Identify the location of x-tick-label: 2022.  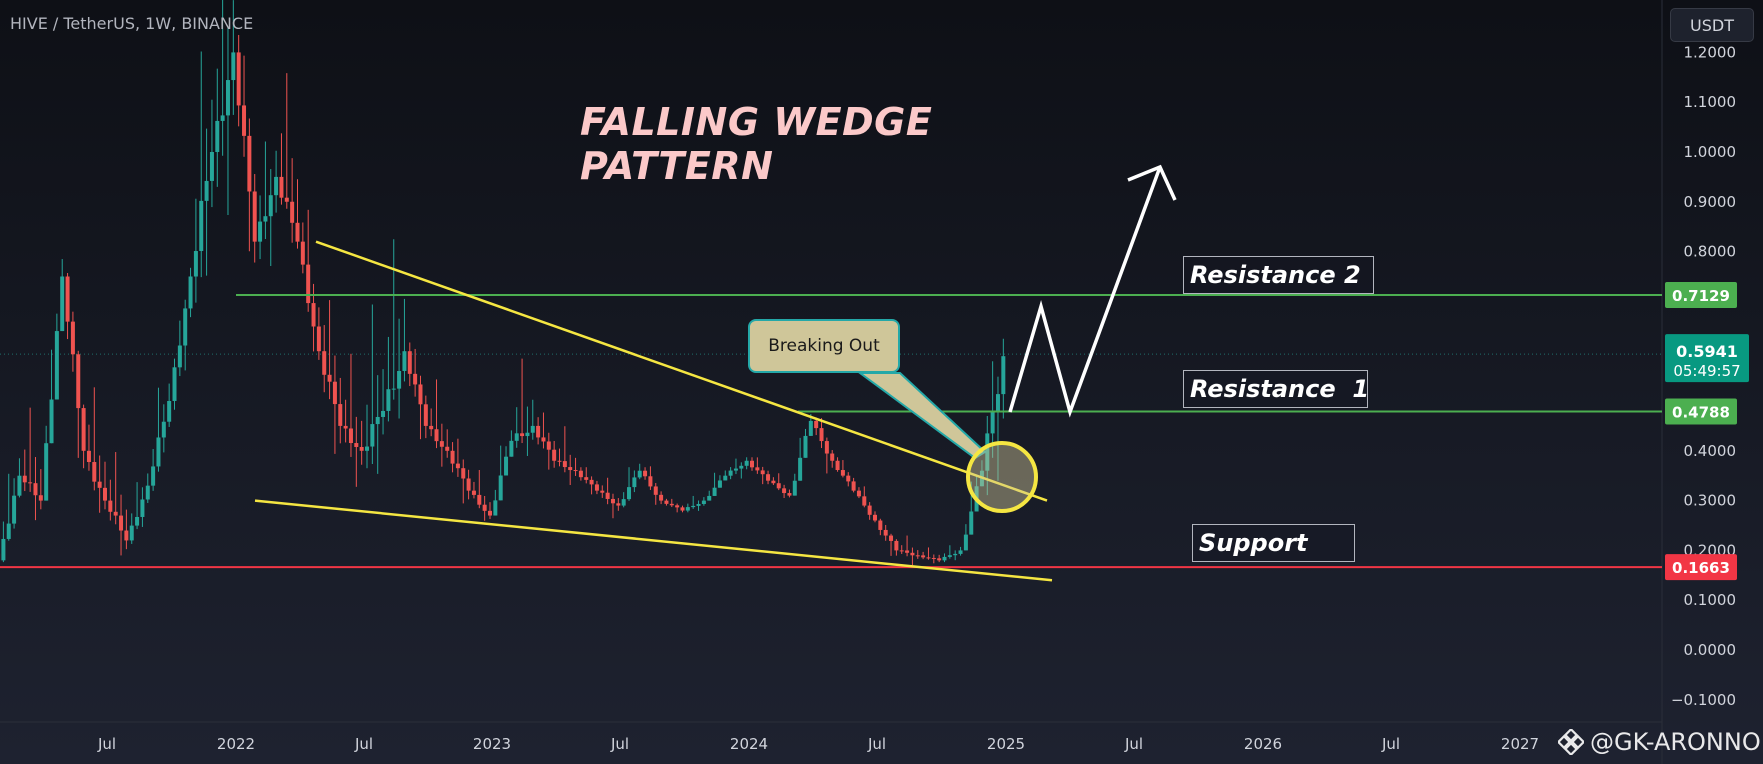
(236, 744).